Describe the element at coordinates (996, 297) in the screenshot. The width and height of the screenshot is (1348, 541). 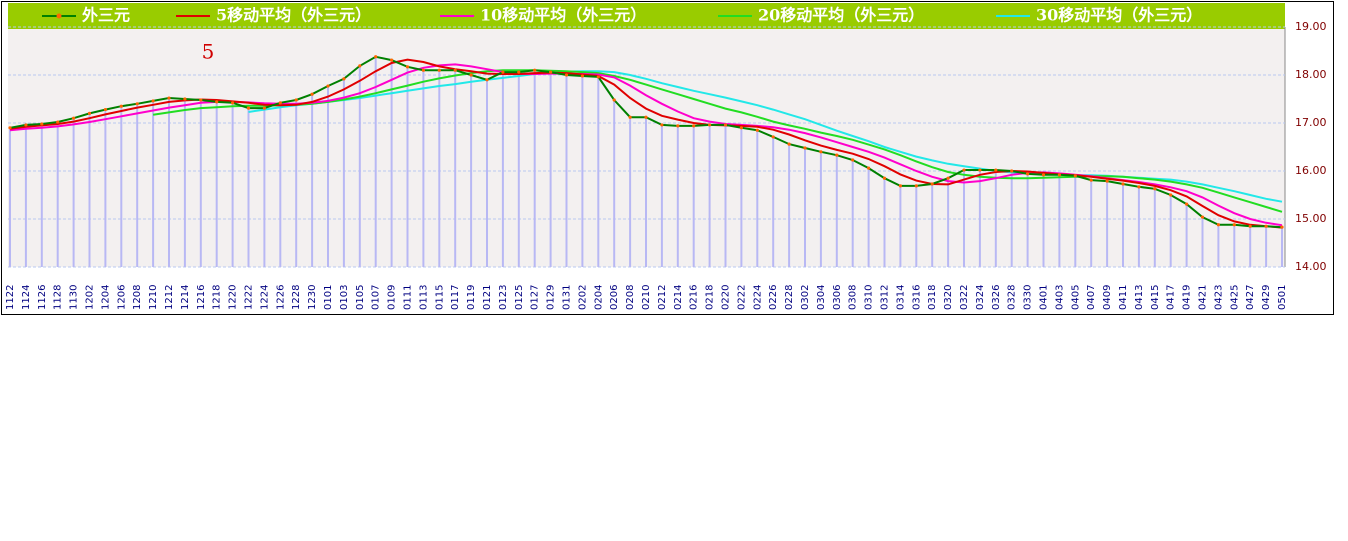
I see `x-tick-label: 0326` at that location.